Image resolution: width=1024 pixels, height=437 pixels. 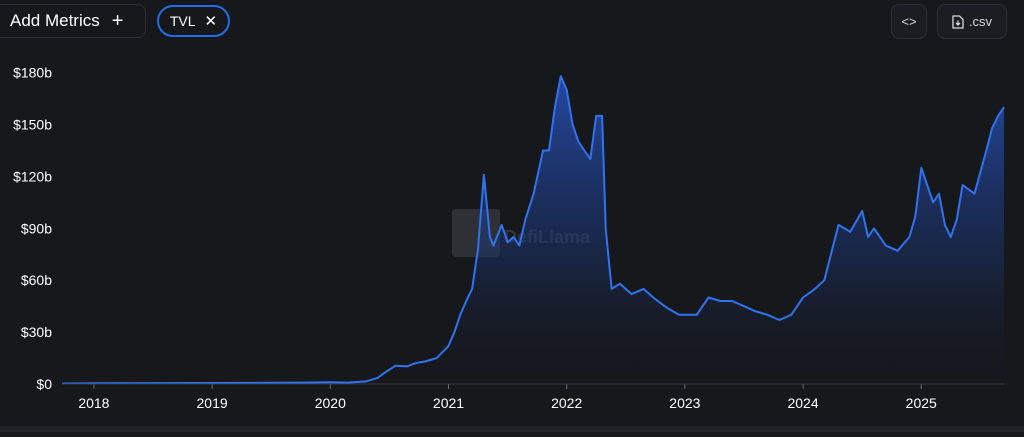 I want to click on x-tick-label: 2020, so click(x=330, y=403).